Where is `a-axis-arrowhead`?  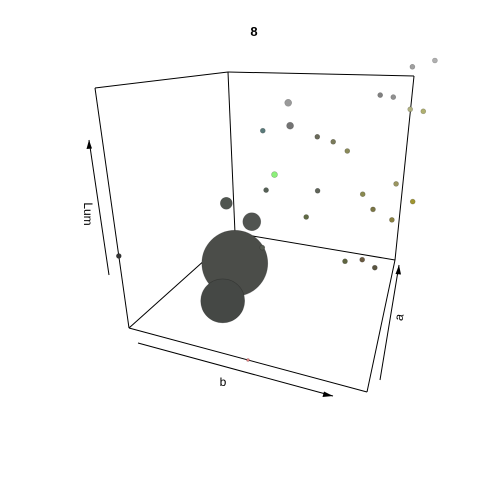 a-axis-arrowhead is located at coordinates (398, 270).